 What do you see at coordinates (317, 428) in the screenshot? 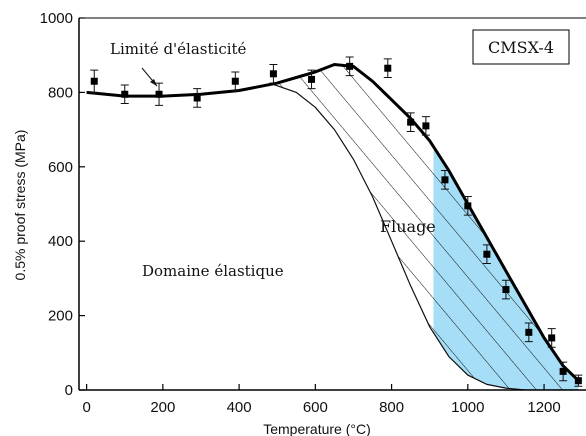
I see `x-axis-title: Temperature (°C)` at bounding box center [317, 428].